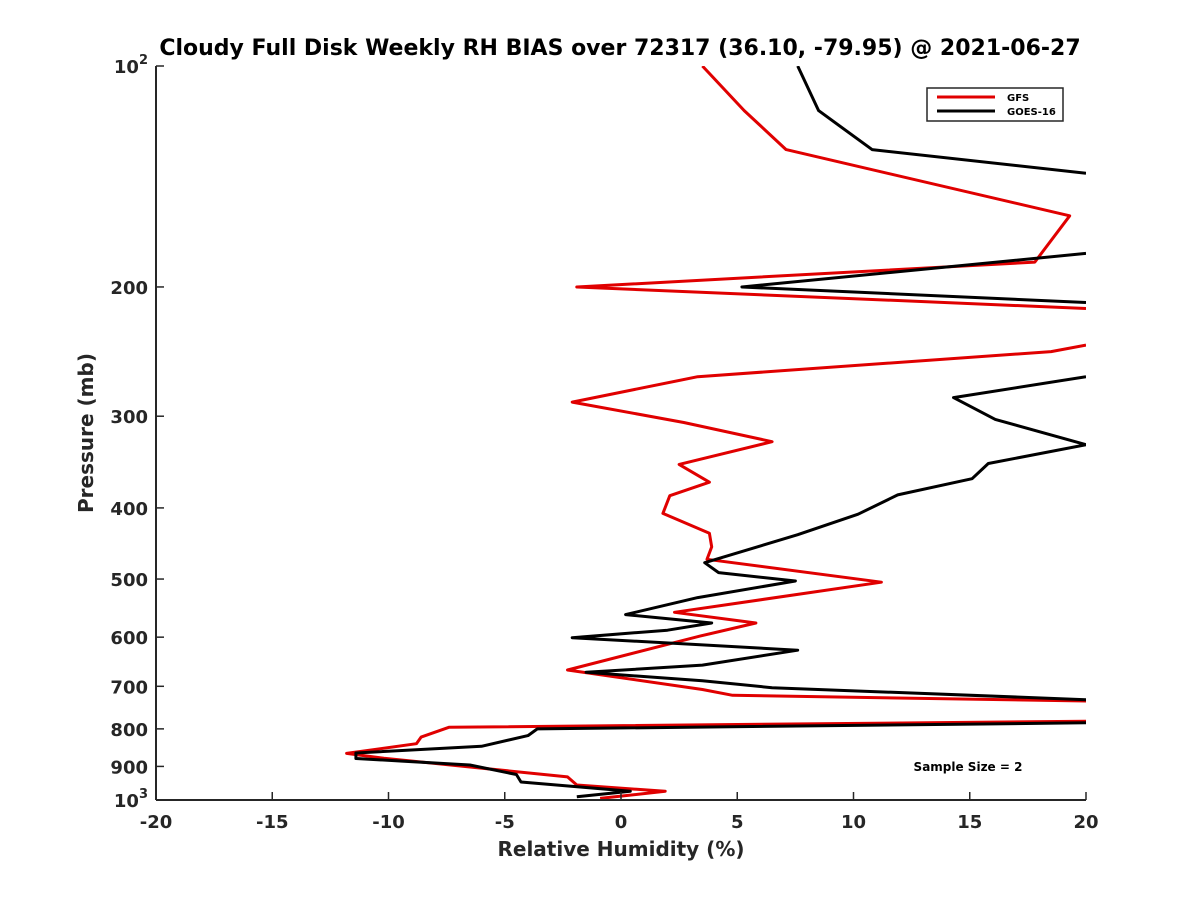 The width and height of the screenshot is (1200, 900). What do you see at coordinates (129, 417) in the screenshot?
I see `y-tick-label: 300` at bounding box center [129, 417].